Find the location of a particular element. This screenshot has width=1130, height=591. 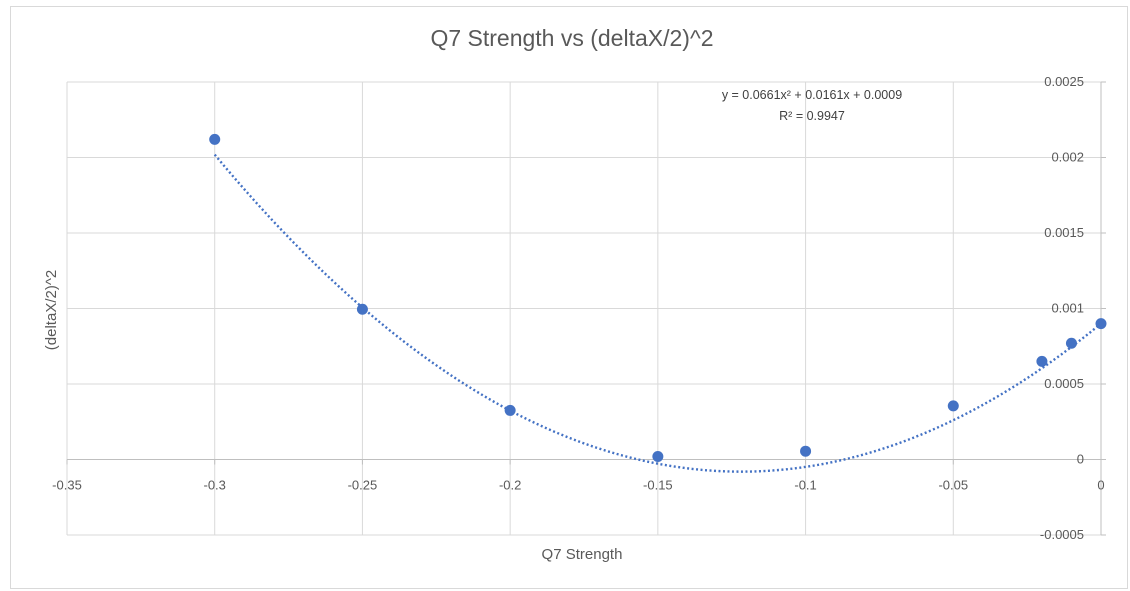

trendline-r-squared: R² = 0.9947 is located at coordinates (812, 116).